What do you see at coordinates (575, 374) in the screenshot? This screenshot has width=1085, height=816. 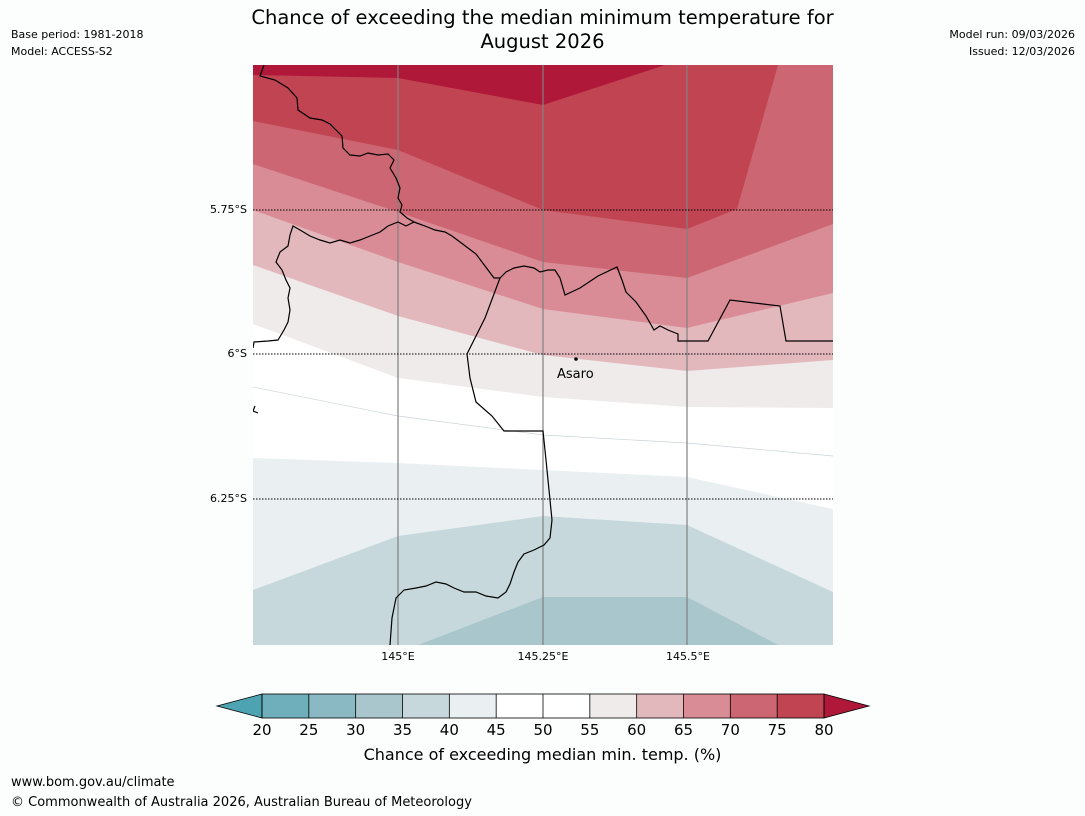 I see `place-label: Asaro` at bounding box center [575, 374].